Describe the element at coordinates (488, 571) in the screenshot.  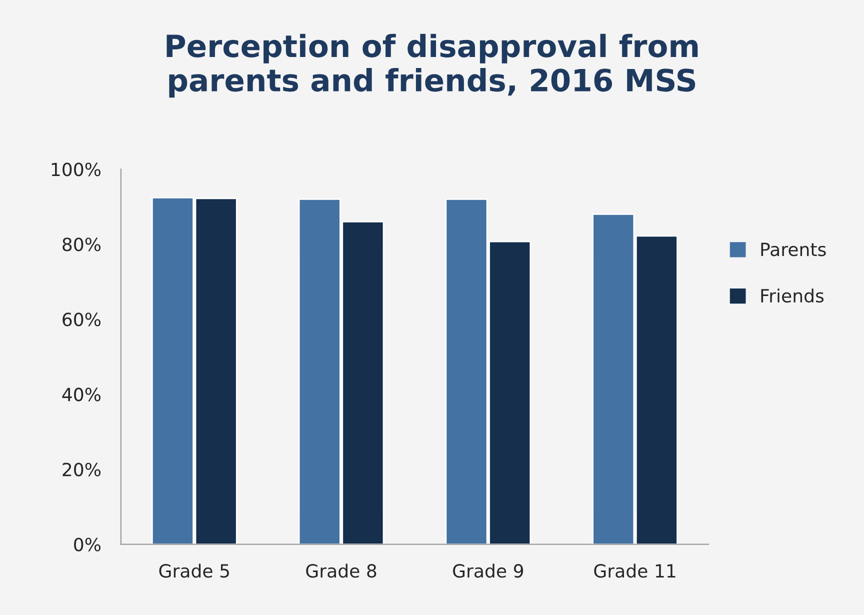
I see `x-tick-label: Grade 9` at that location.